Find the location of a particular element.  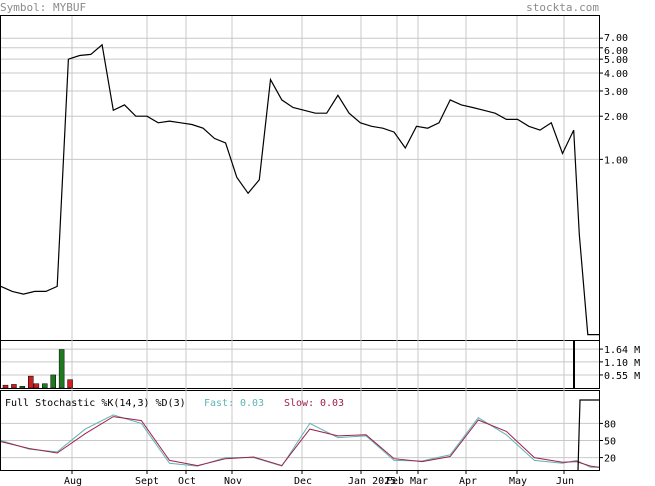

fast-label: Fast: is located at coordinates (219, 403).